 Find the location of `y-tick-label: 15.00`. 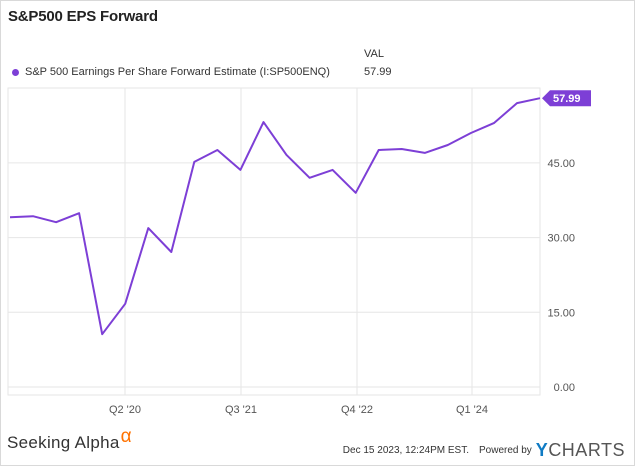

y-tick-label: 15.00 is located at coordinates (561, 313).